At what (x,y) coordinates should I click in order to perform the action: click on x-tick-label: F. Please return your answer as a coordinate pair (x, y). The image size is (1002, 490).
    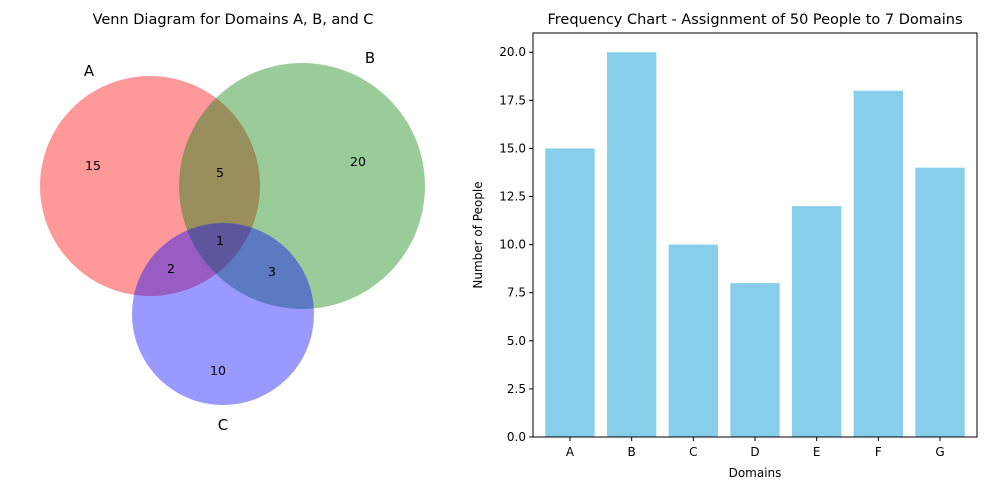
    Looking at the image, I should click on (878, 452).